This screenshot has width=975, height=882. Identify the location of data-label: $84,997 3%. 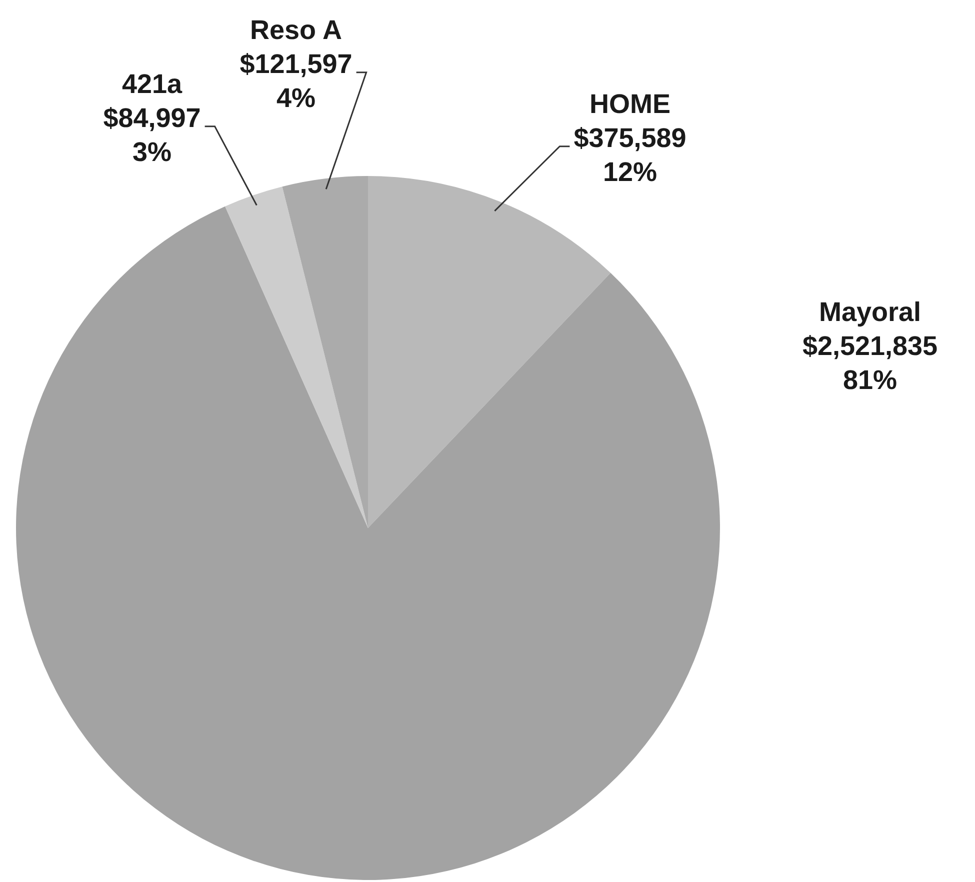
(152, 134).